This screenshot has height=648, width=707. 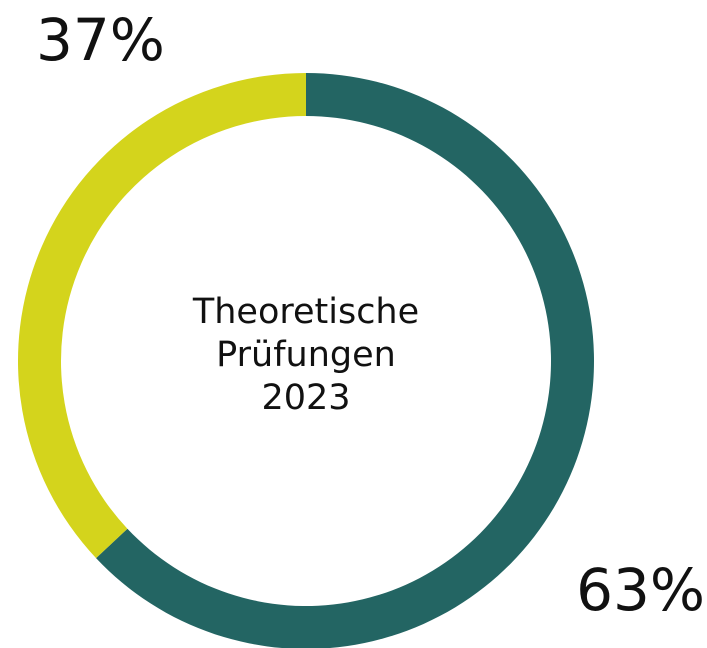 I want to click on value-label: 37%, so click(x=100, y=40).